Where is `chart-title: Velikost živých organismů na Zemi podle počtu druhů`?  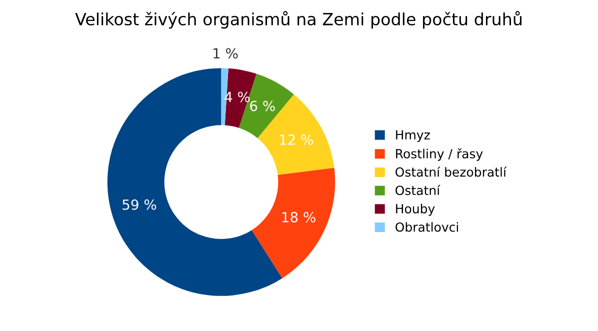 chart-title: Velikost živých organismů na Zemi podle počtu druhů is located at coordinates (298, 20).